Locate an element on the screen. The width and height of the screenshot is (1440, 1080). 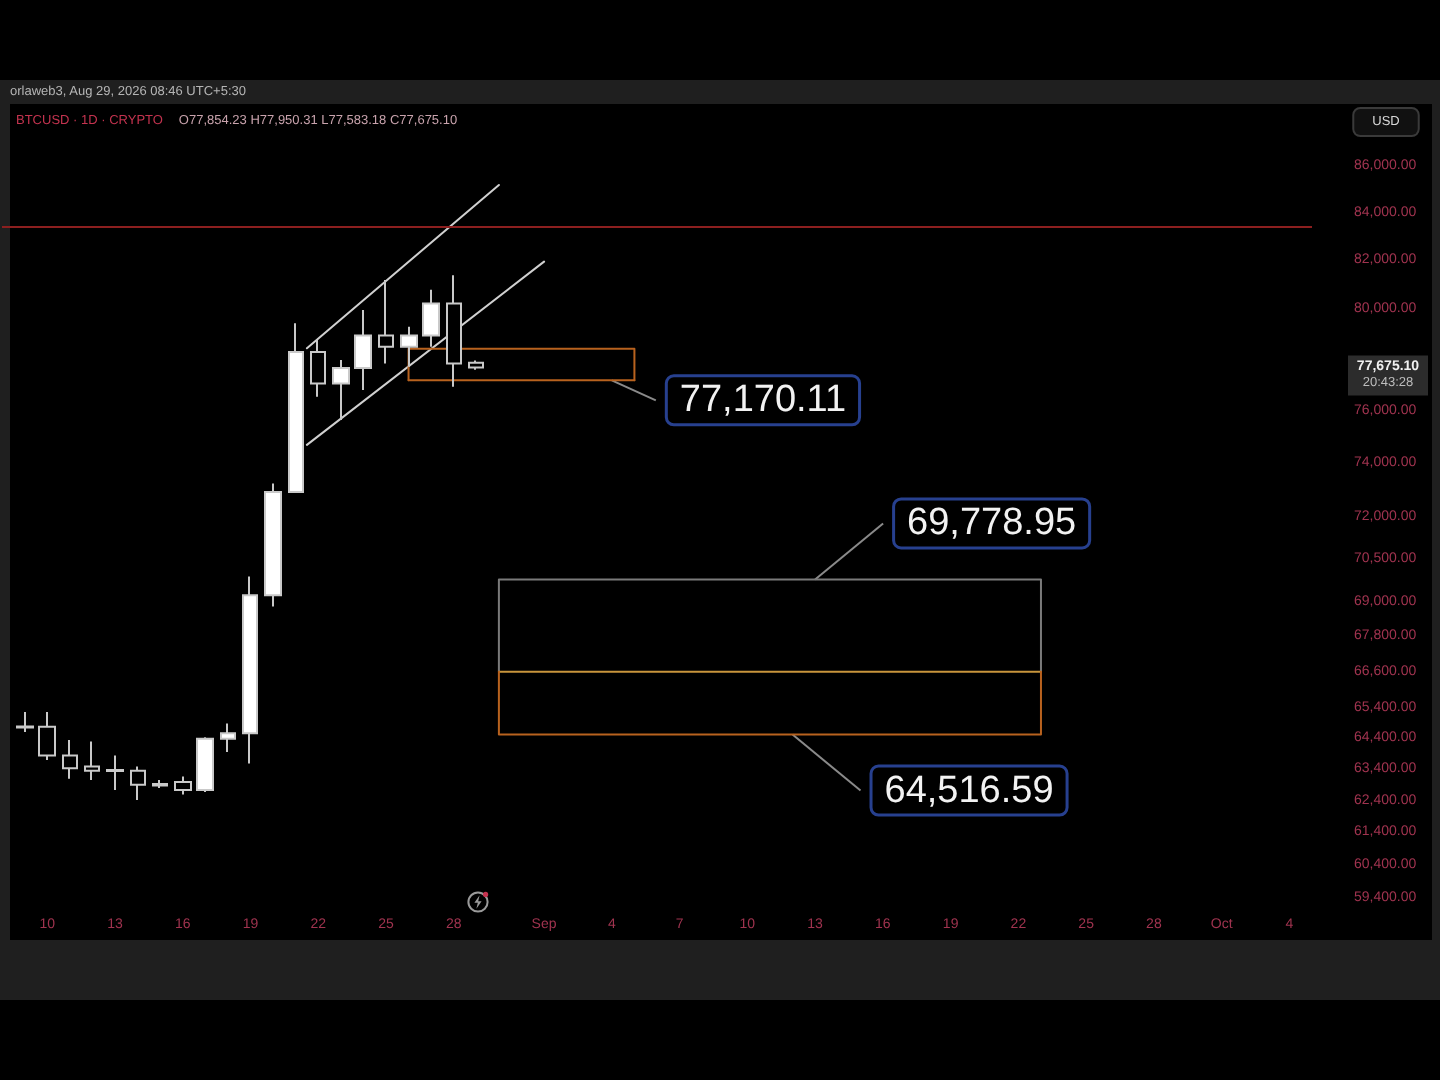
annotation: 69,778.95 is located at coordinates (992, 523).